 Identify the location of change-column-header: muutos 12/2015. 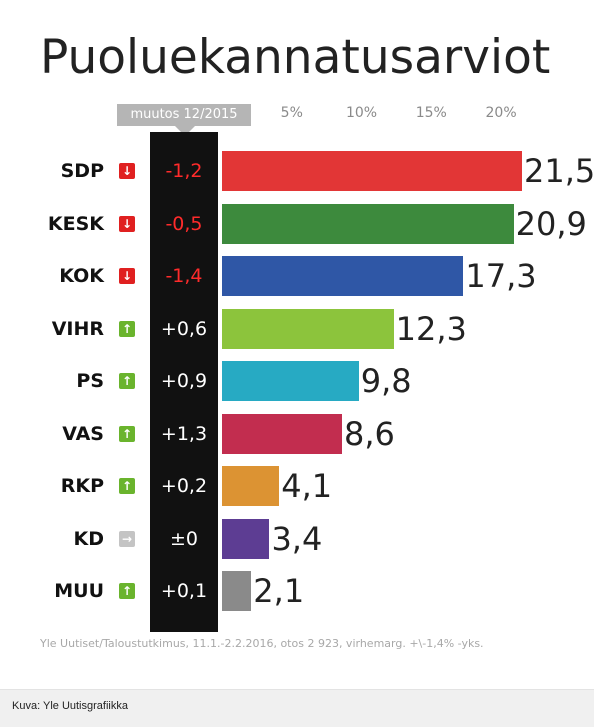
(184, 115).